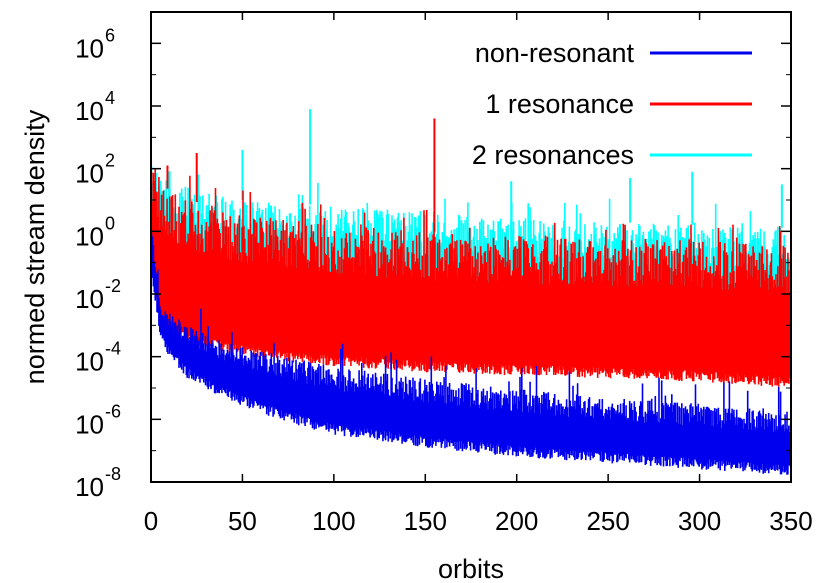 Image resolution: width=830 pixels, height=583 pixels. I want to click on x-tick-labels: 0 50 100 150 200 250 300 350, so click(478, 521).